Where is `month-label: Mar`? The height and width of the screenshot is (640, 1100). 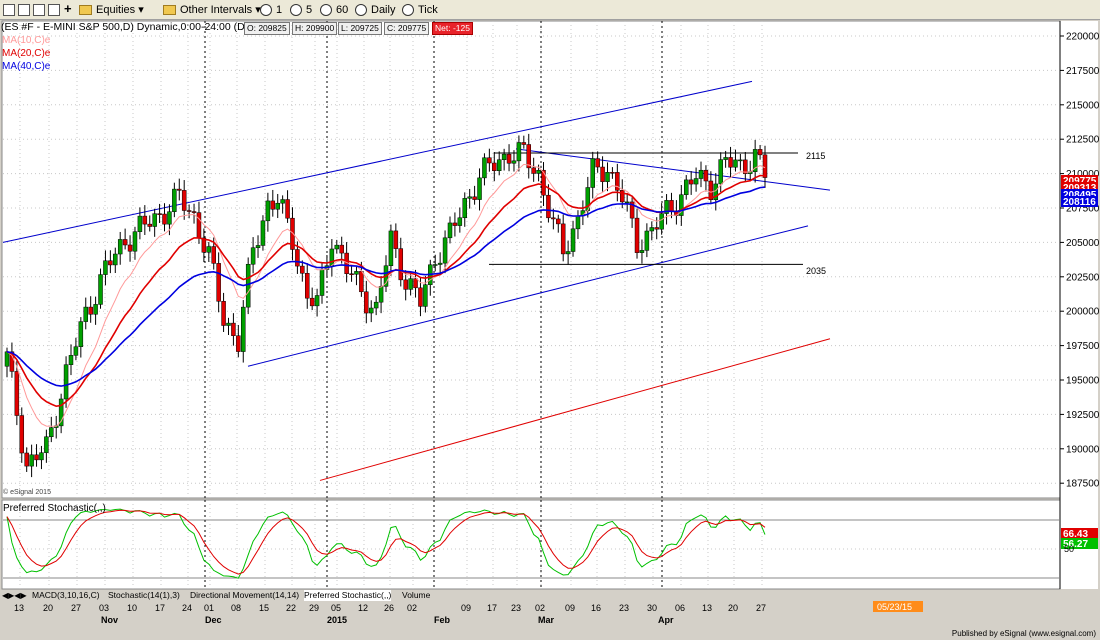
month-label: Mar is located at coordinates (546, 620).